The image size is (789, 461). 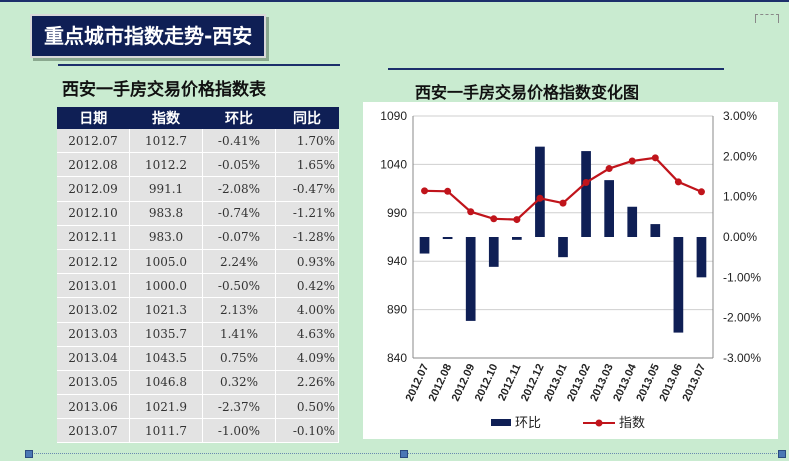 I want to click on cell-date: 2013.04, so click(x=93, y=358).